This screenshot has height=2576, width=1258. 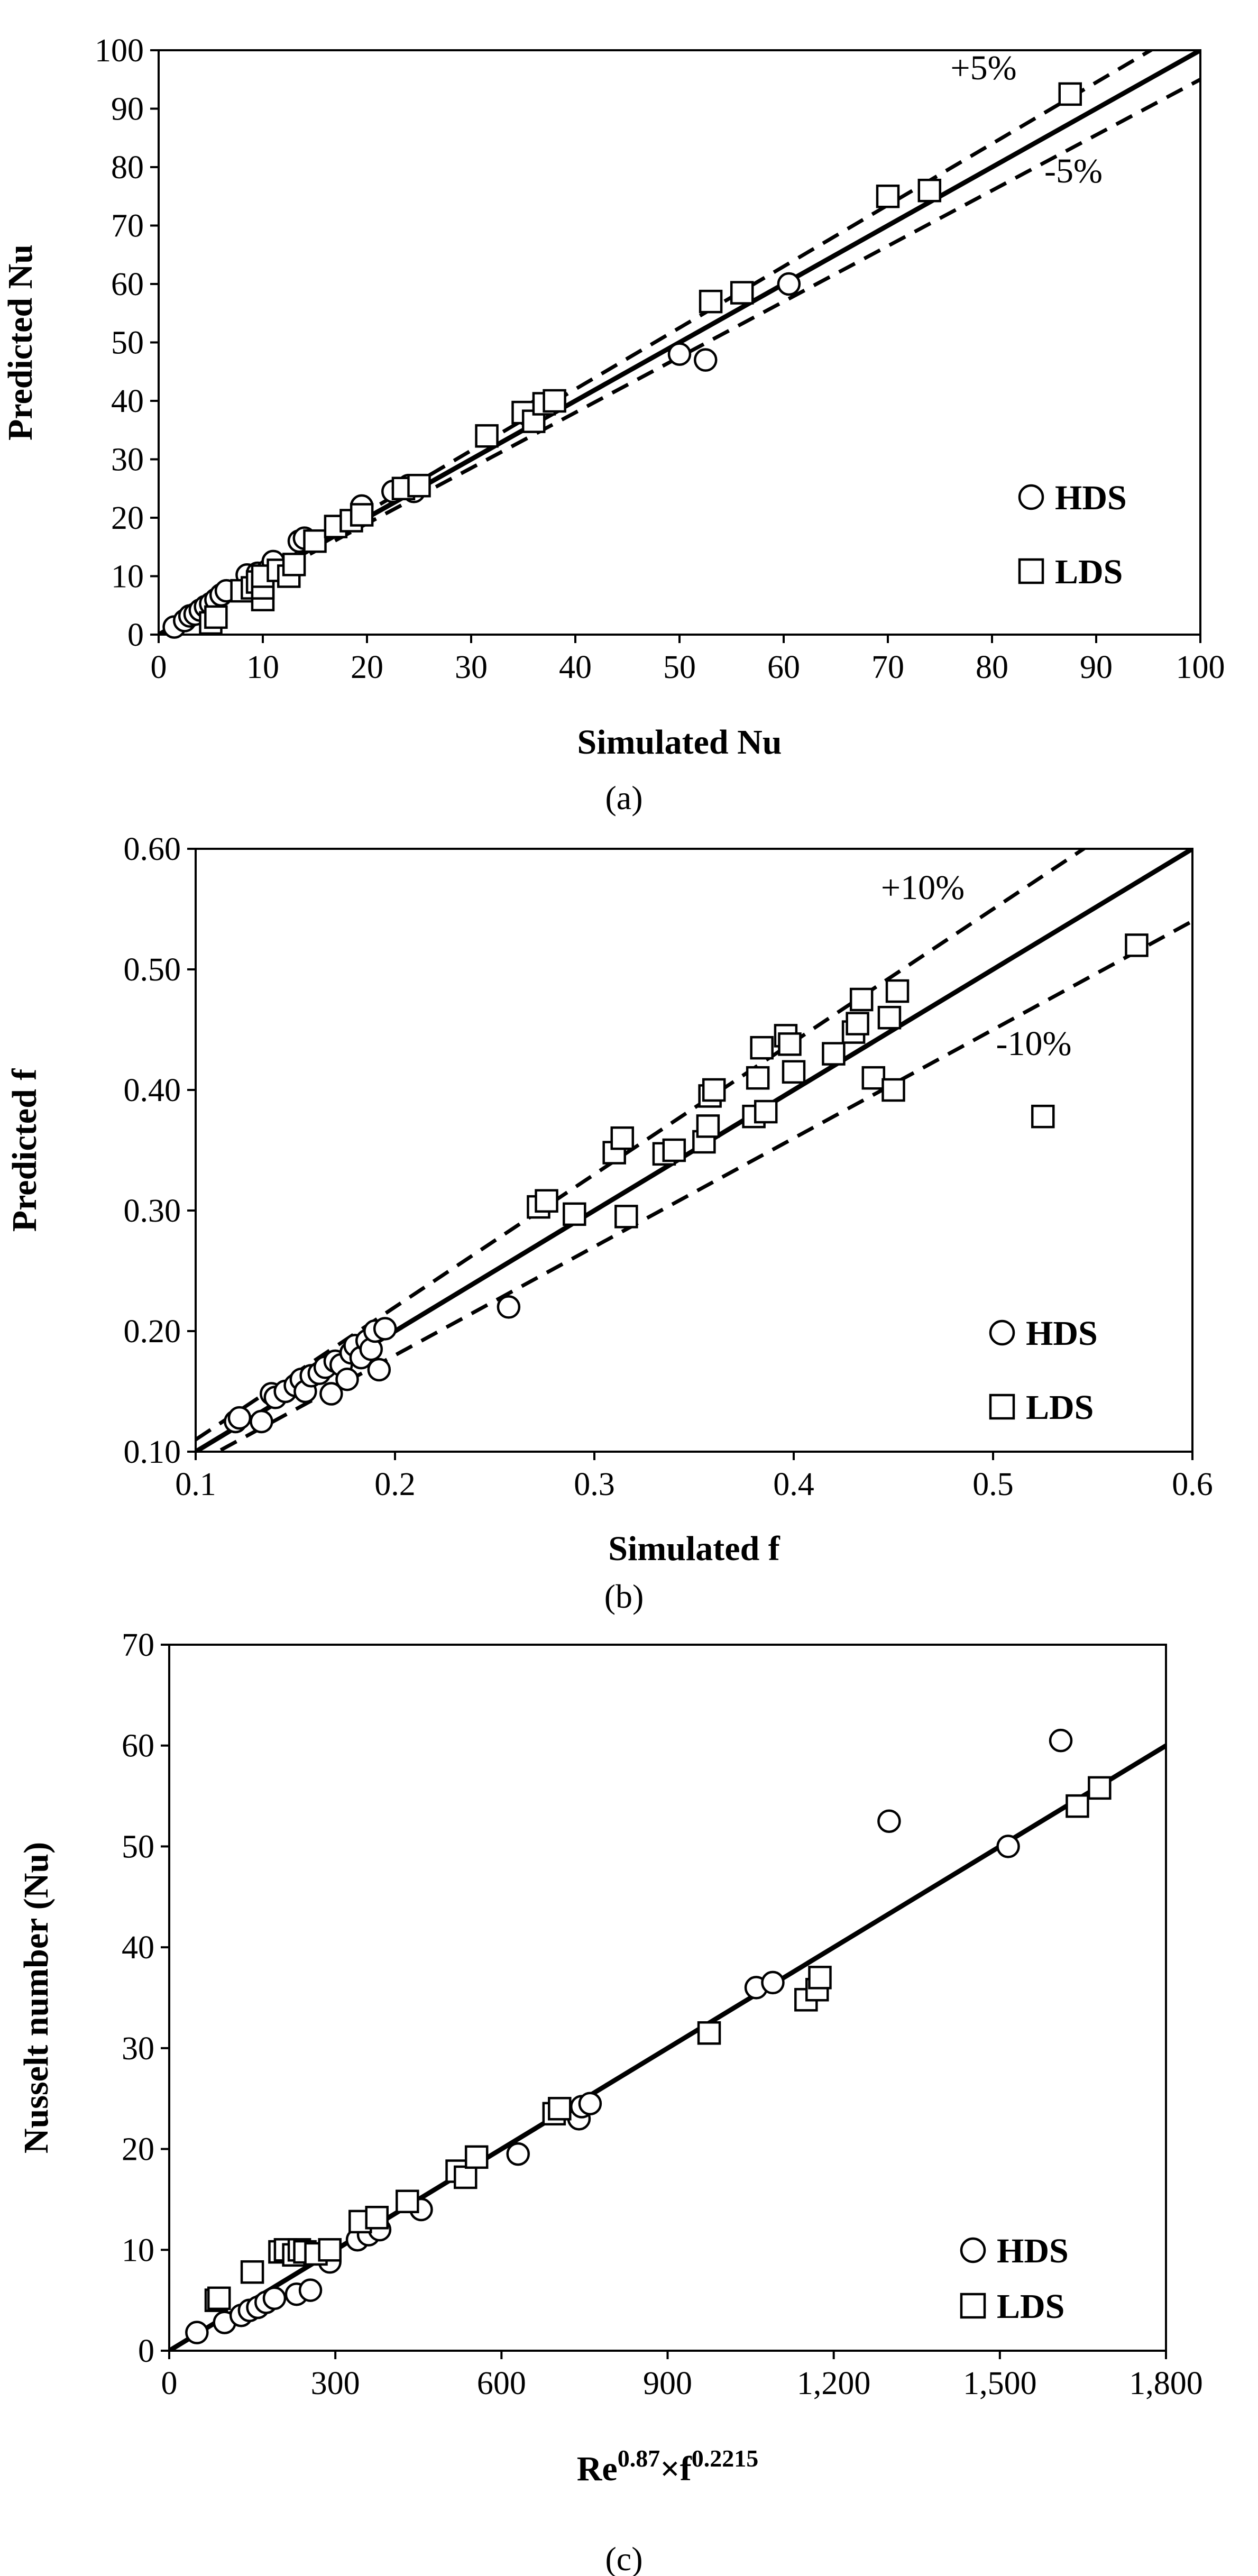 What do you see at coordinates (471, 667) in the screenshot?
I see `x-tick-label: 30` at bounding box center [471, 667].